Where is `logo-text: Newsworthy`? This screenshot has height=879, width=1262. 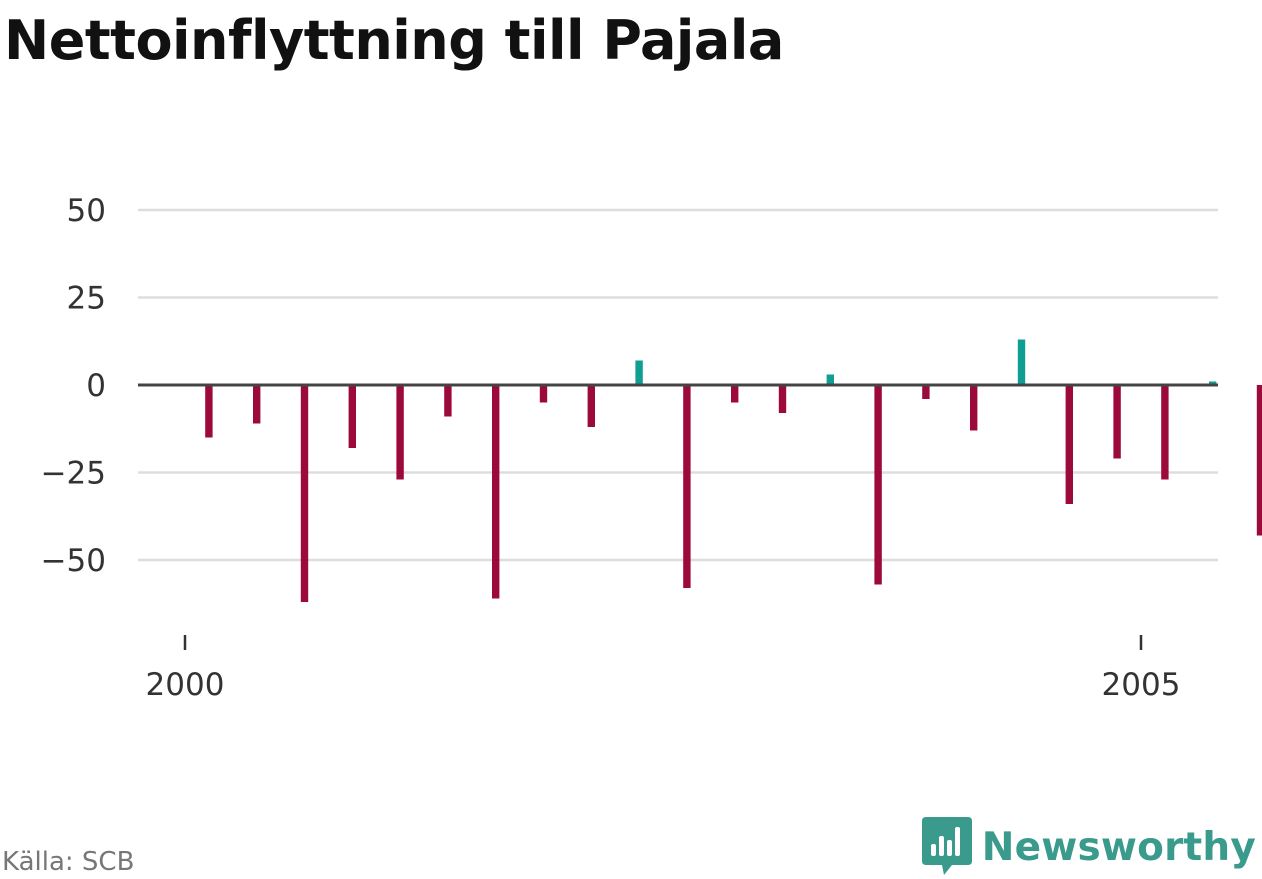 logo-text: Newsworthy is located at coordinates (1118, 847).